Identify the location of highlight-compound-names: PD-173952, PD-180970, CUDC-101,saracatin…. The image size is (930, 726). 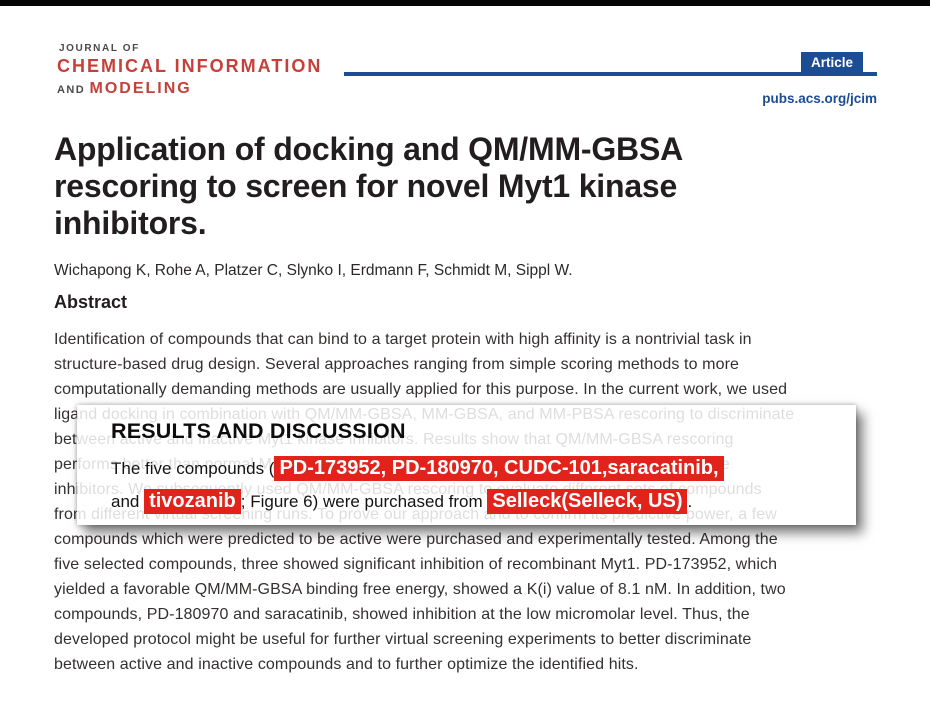
(499, 468).